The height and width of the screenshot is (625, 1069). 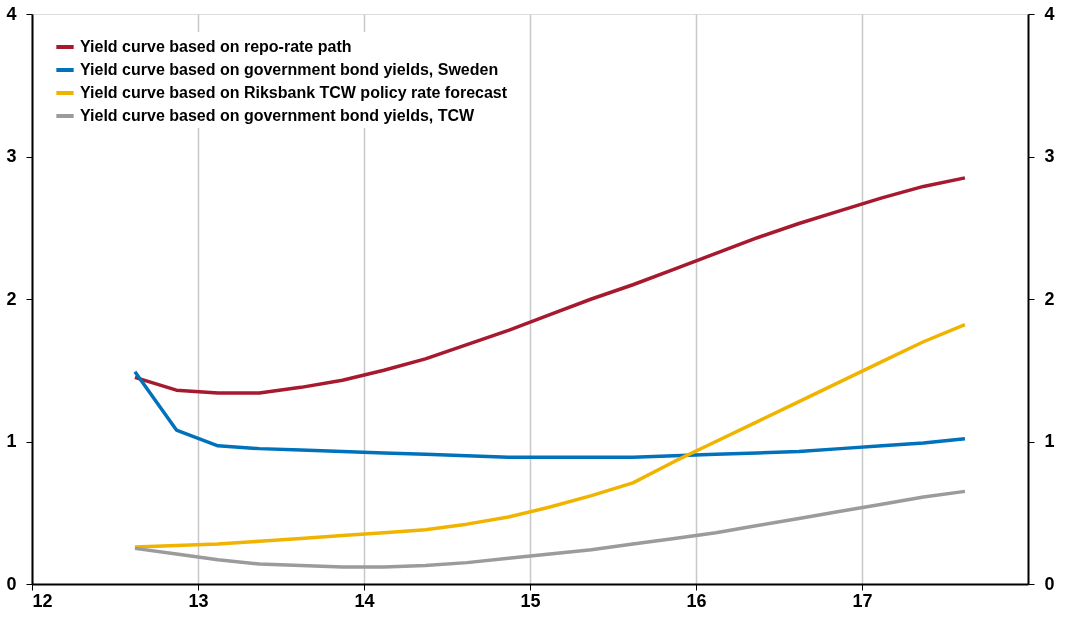 What do you see at coordinates (11, 298) in the screenshot?
I see `y-tick-label: 2` at bounding box center [11, 298].